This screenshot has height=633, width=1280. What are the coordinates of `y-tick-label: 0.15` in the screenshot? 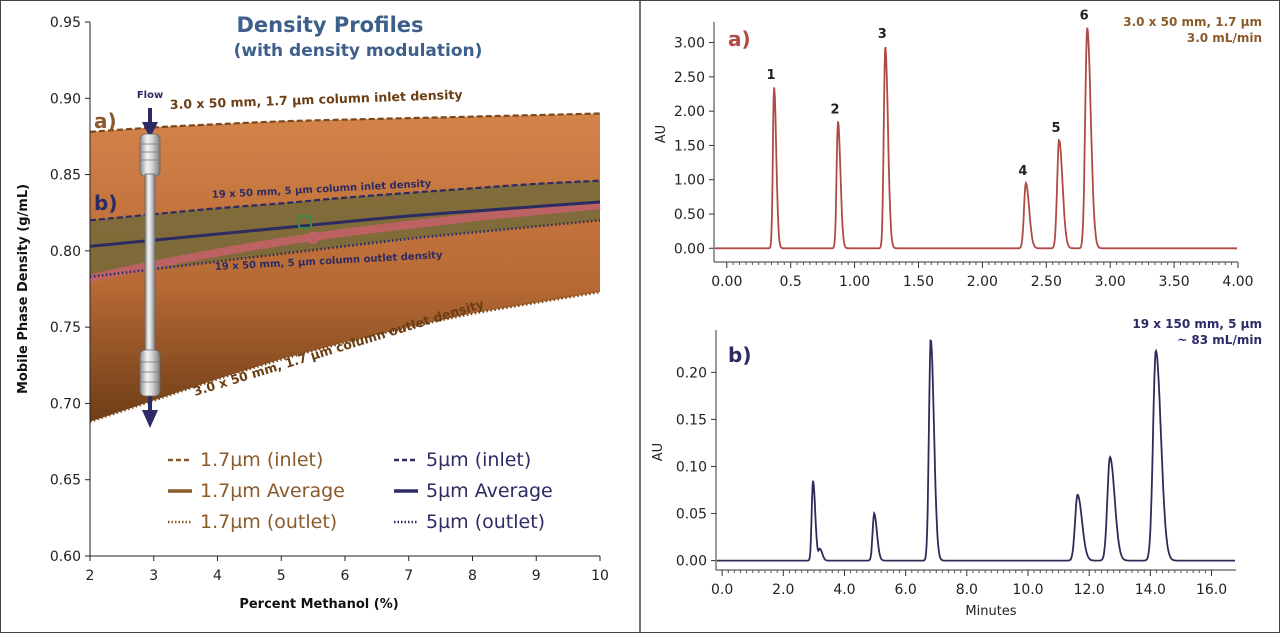 It's located at (691, 420).